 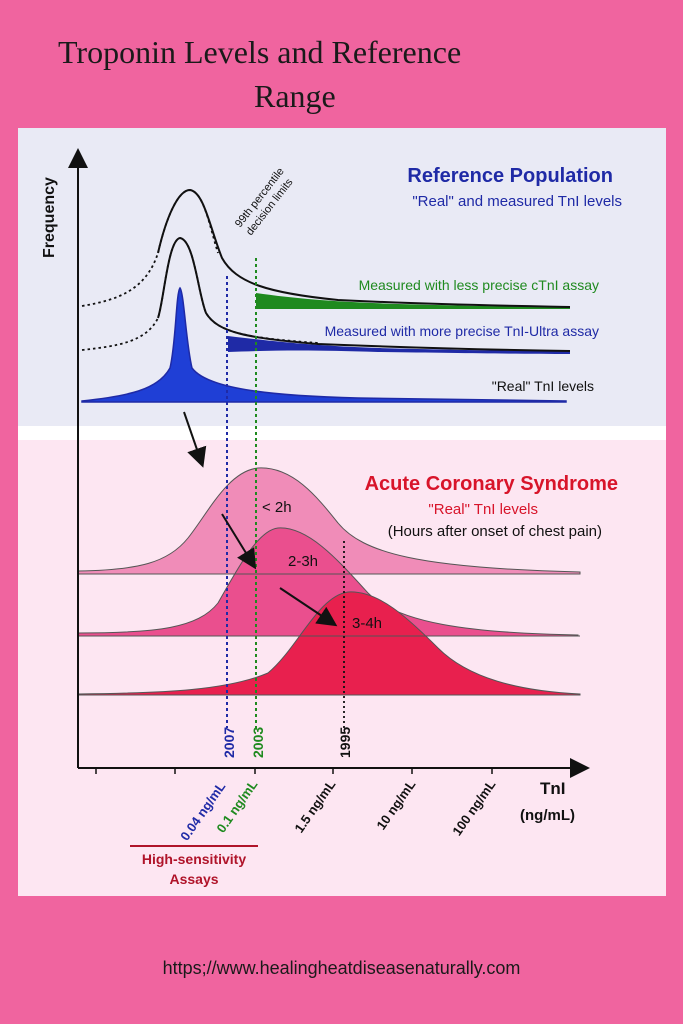 What do you see at coordinates (328, 582) in the screenshot?
I see `acs-curve-2-3h` at bounding box center [328, 582].